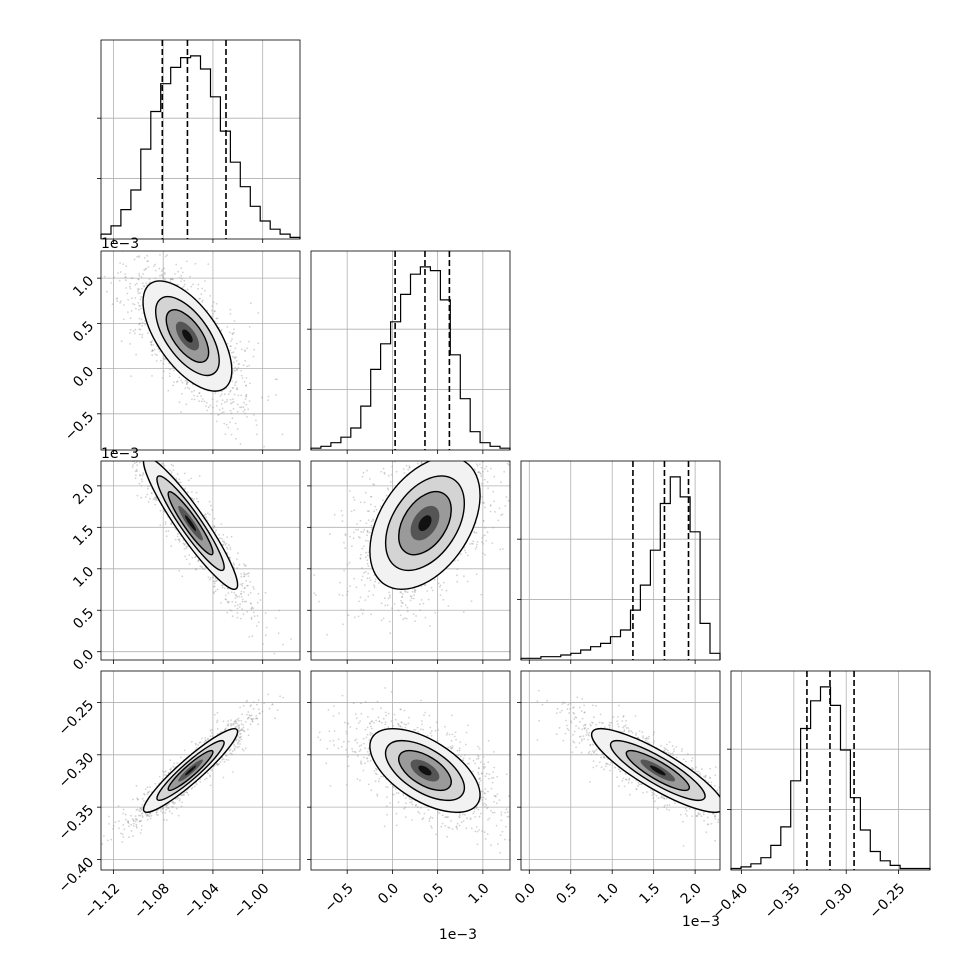  What do you see at coordinates (187, 336) in the screenshot?
I see `density-contour` at bounding box center [187, 336].